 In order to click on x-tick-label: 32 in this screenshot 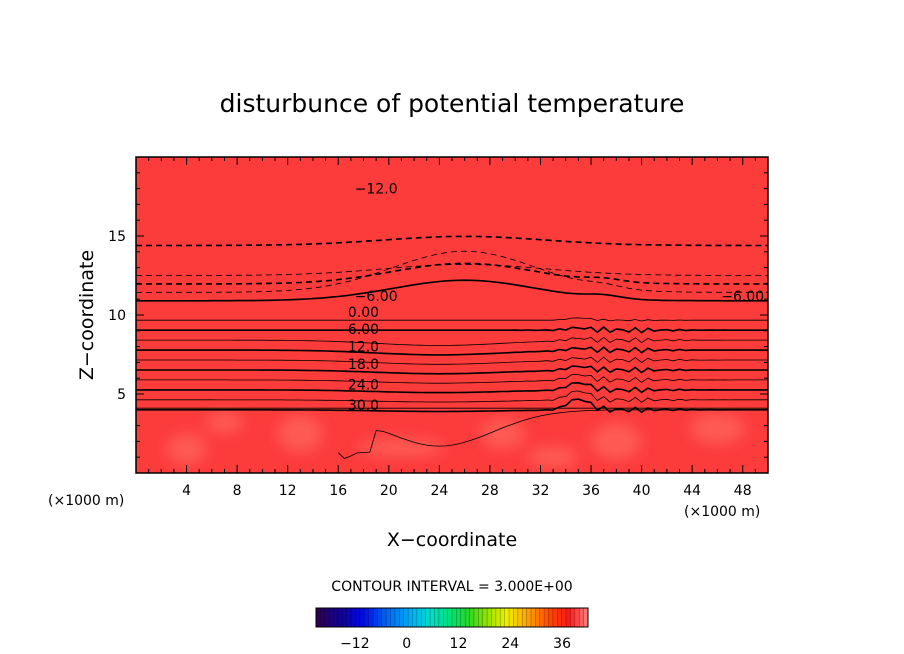, I will do `click(541, 491)`.